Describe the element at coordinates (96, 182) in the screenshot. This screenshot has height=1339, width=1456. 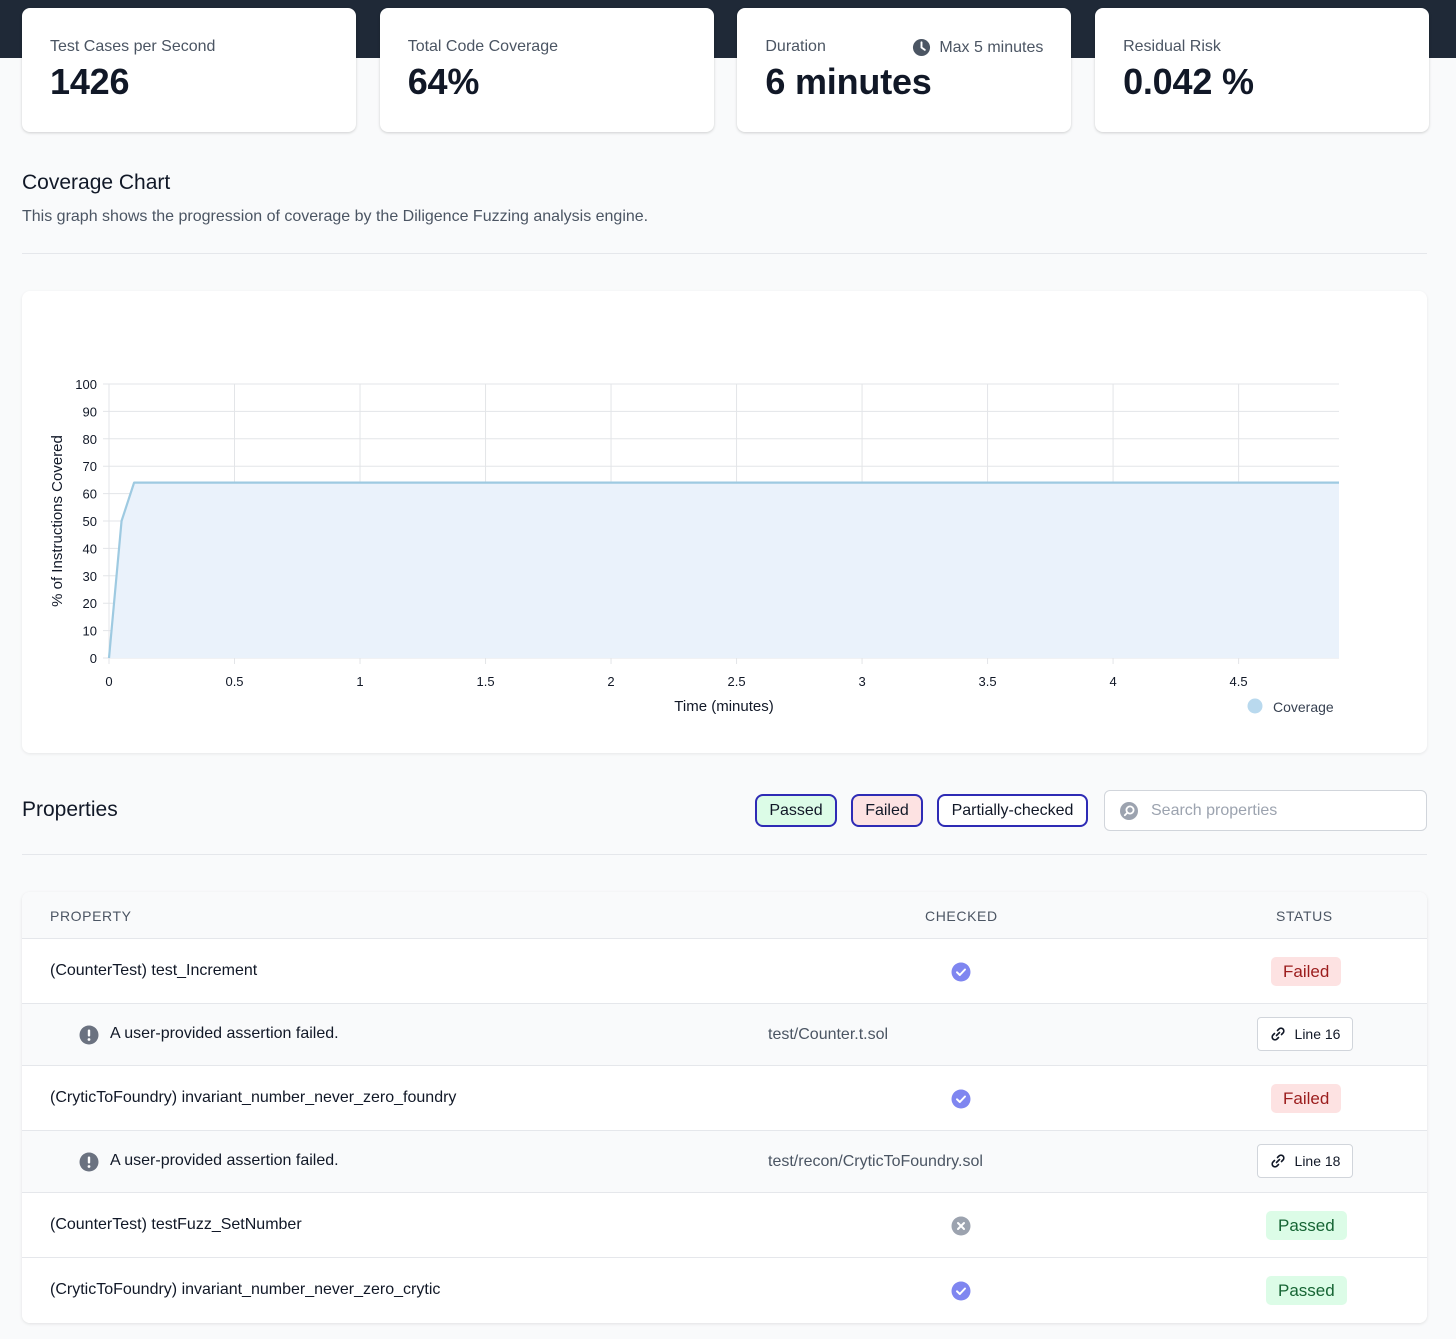
I see `coverage-chart-title: Coverage Chart` at that location.